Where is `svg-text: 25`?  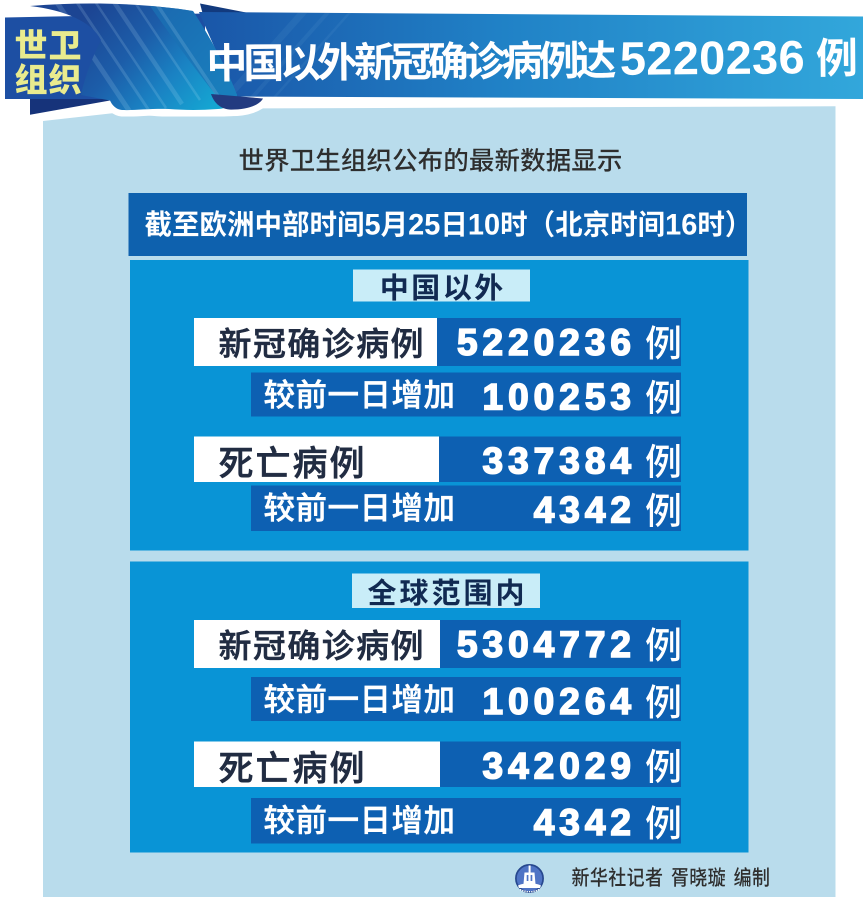 svg-text: 25 is located at coordinates (424, 225).